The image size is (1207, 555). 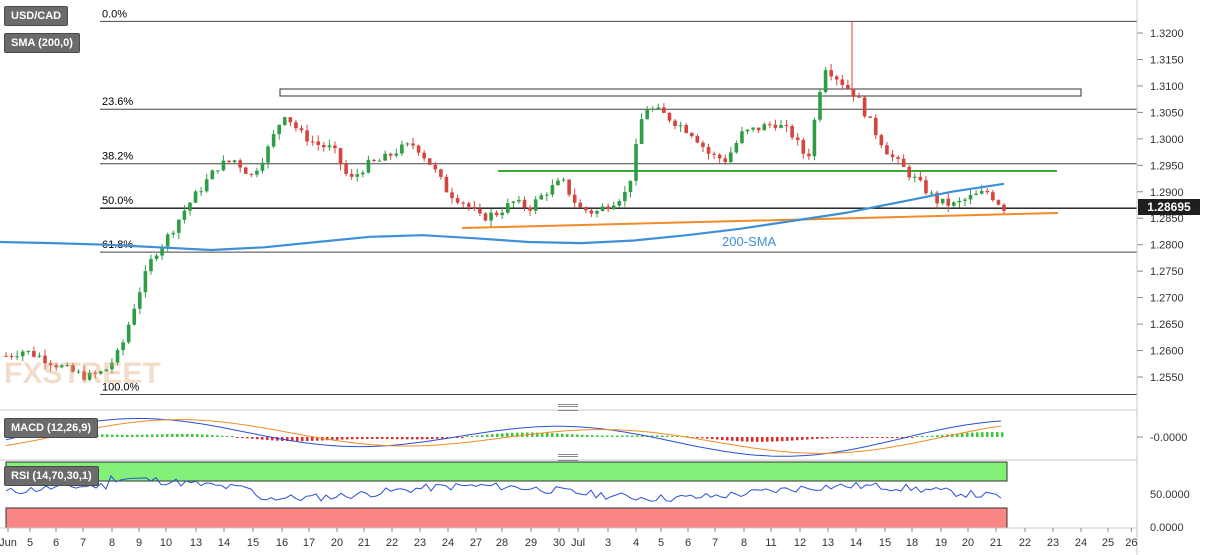 I want to click on time-tick-label: 15, so click(x=253, y=543).